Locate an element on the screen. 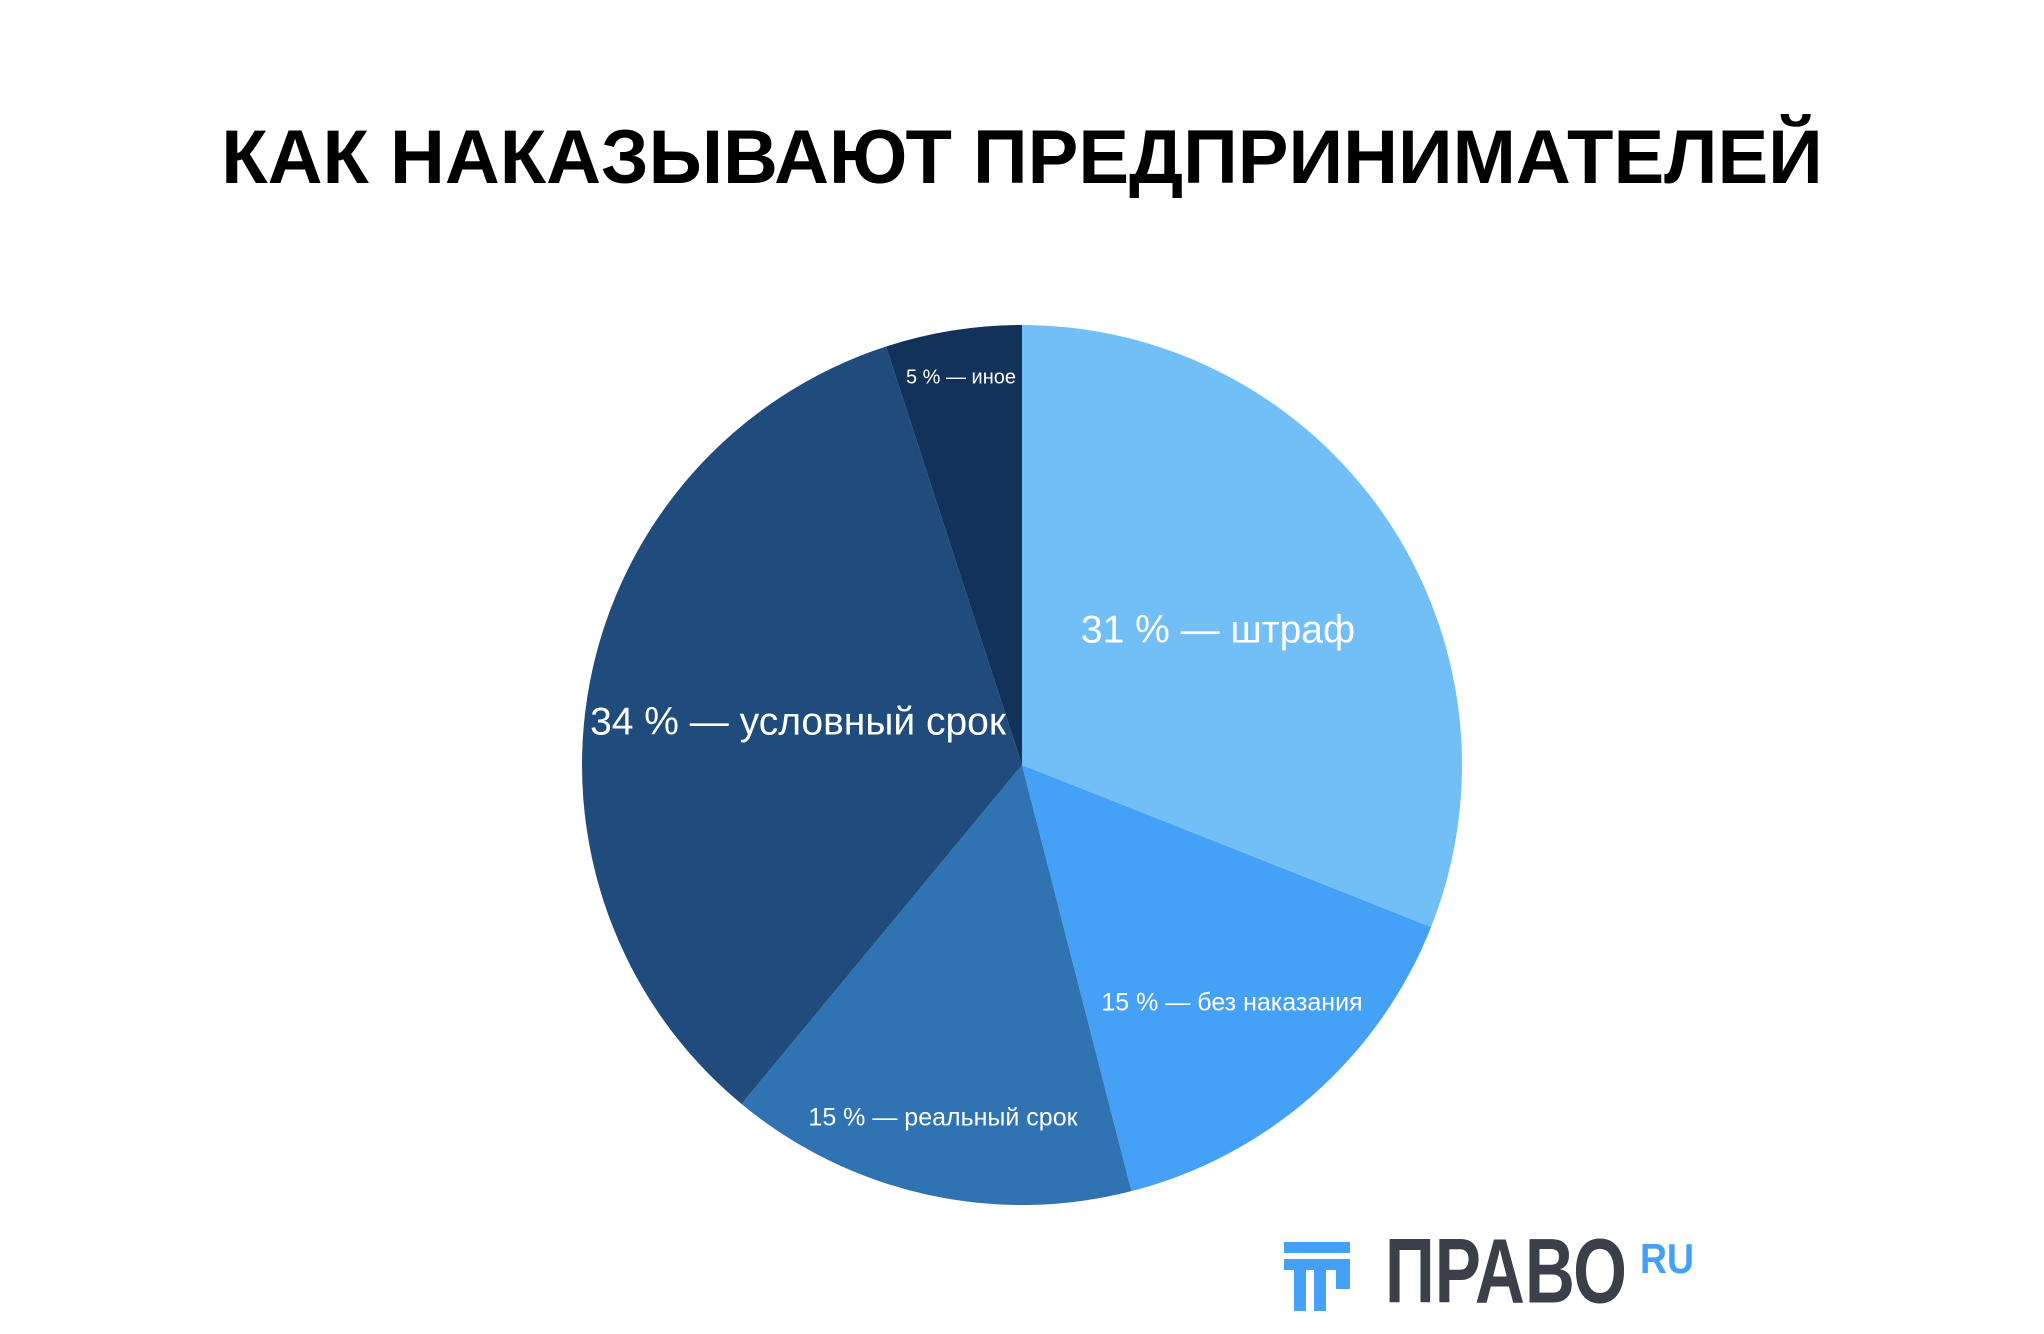  slice-label: 5 % — иное is located at coordinates (961, 377).